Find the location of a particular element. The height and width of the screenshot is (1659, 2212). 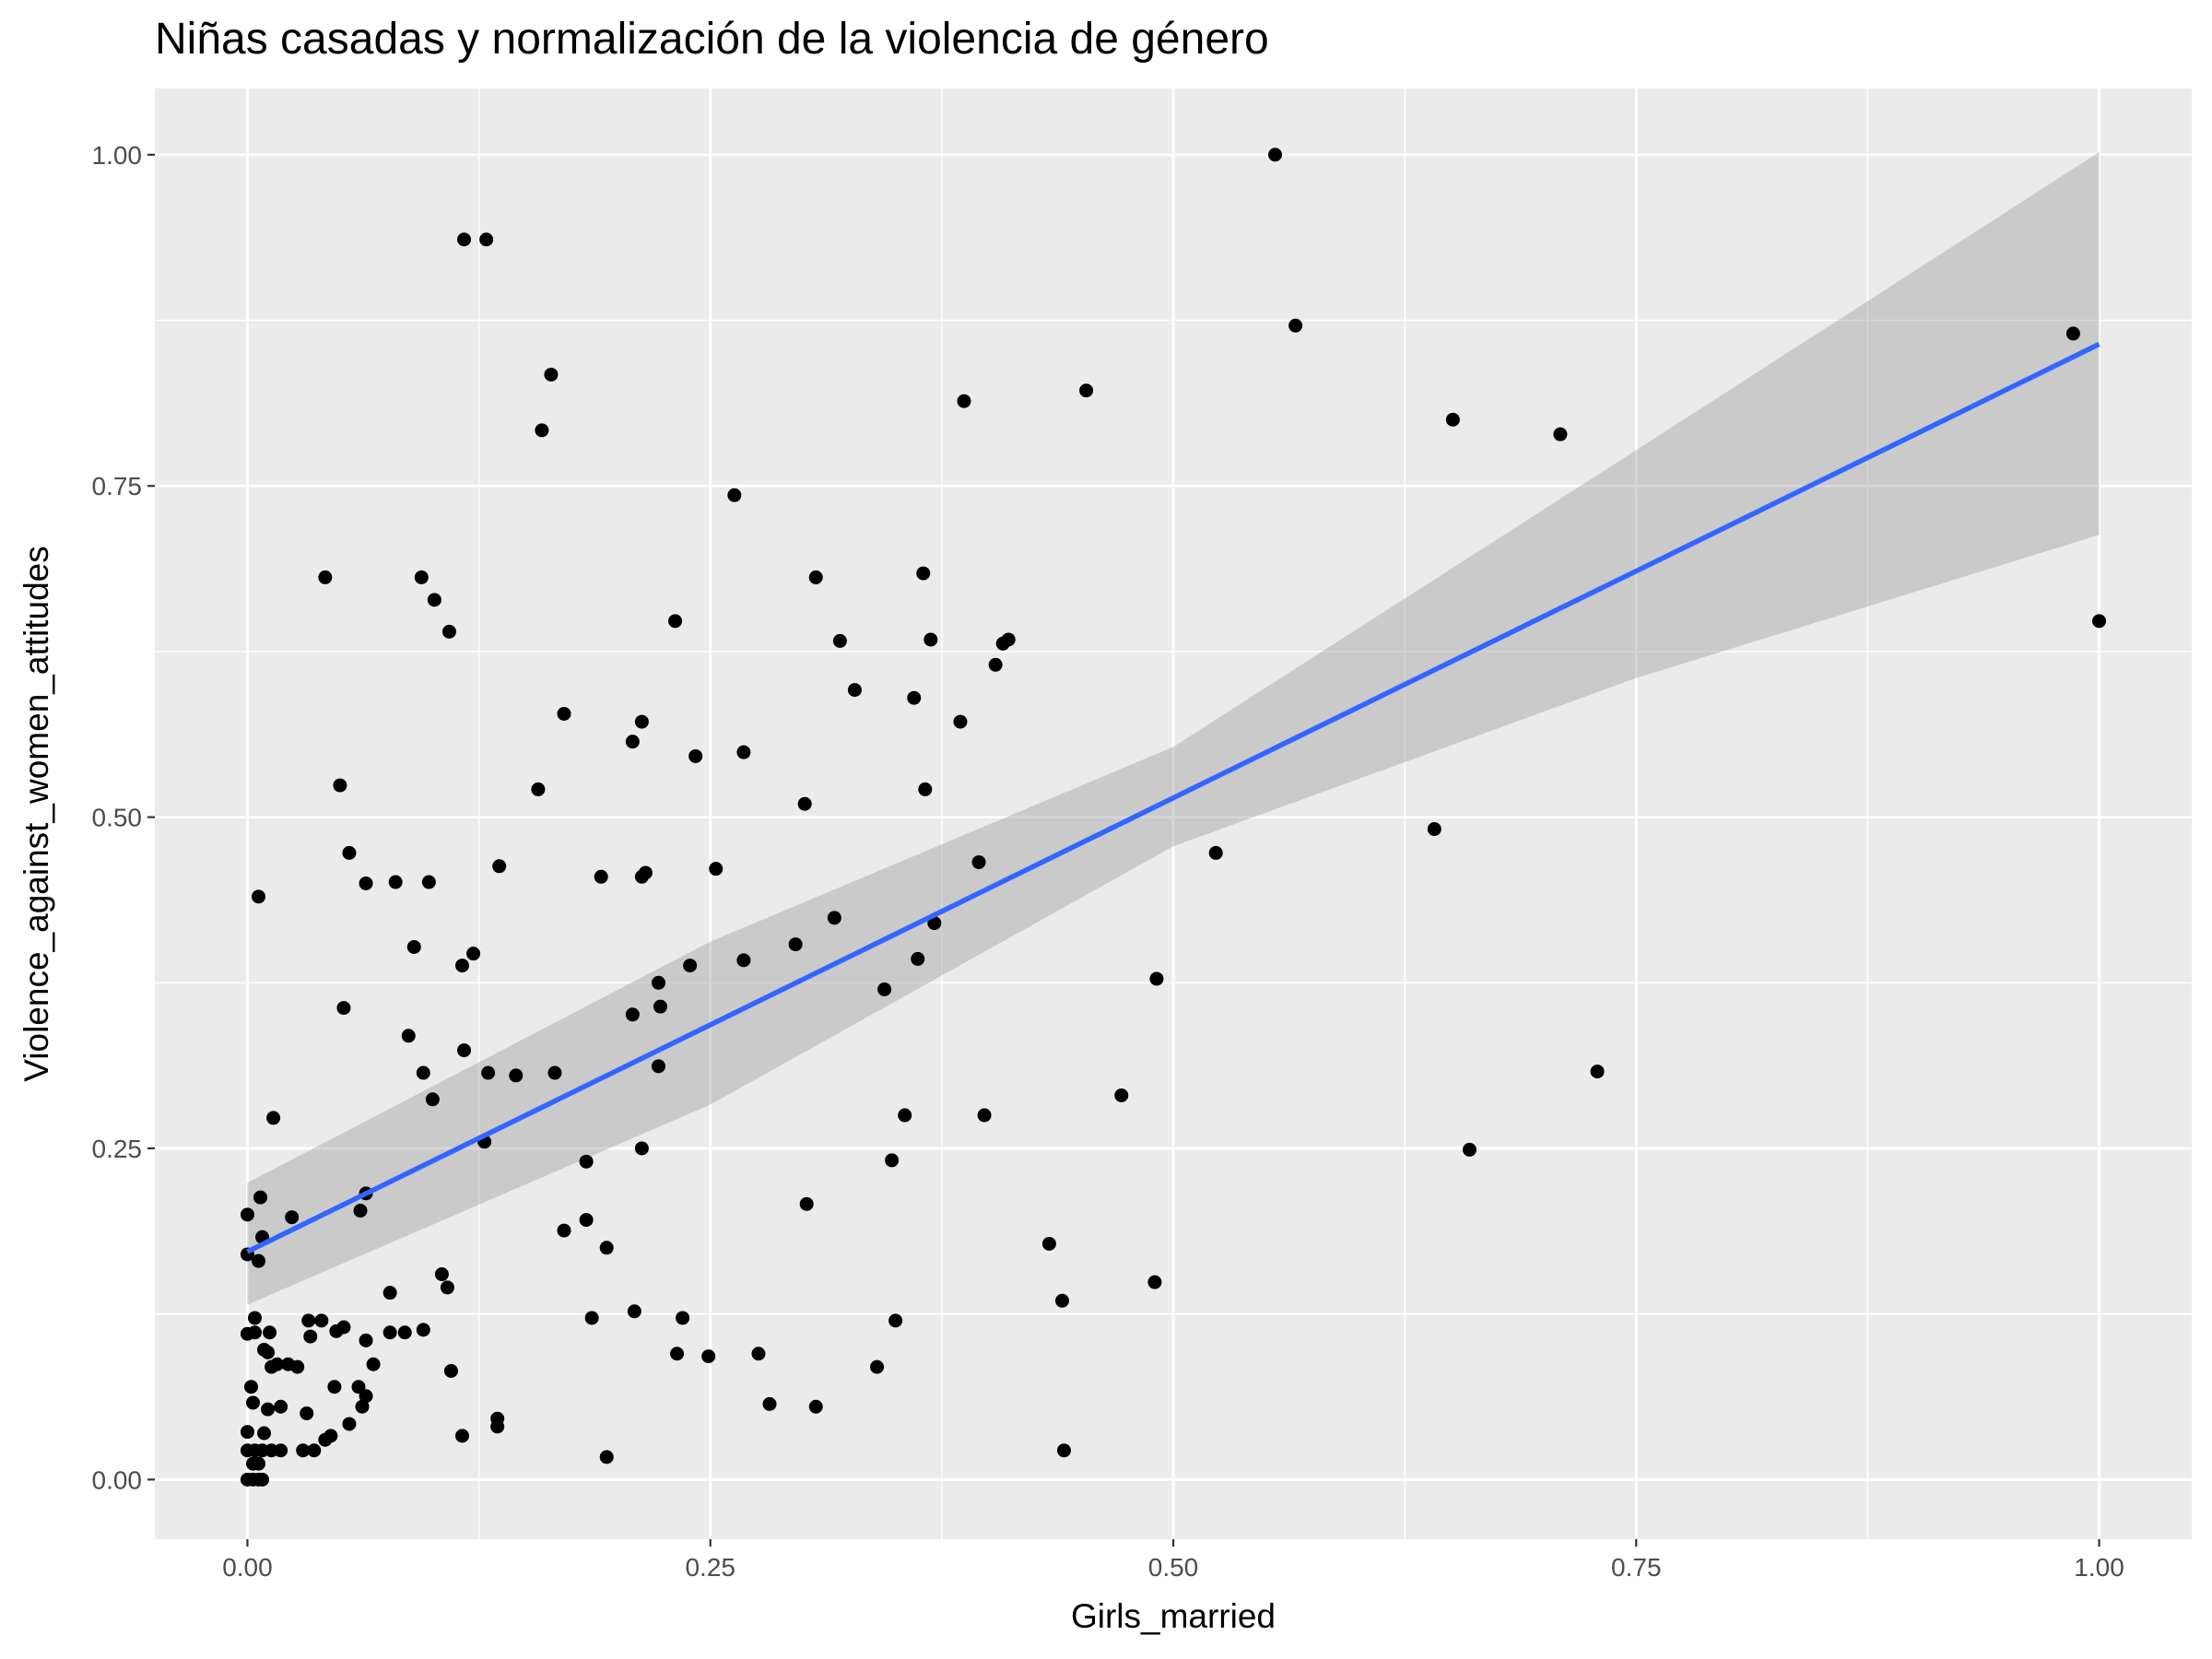

x-axis-title: Girls_married is located at coordinates (1173, 1616).